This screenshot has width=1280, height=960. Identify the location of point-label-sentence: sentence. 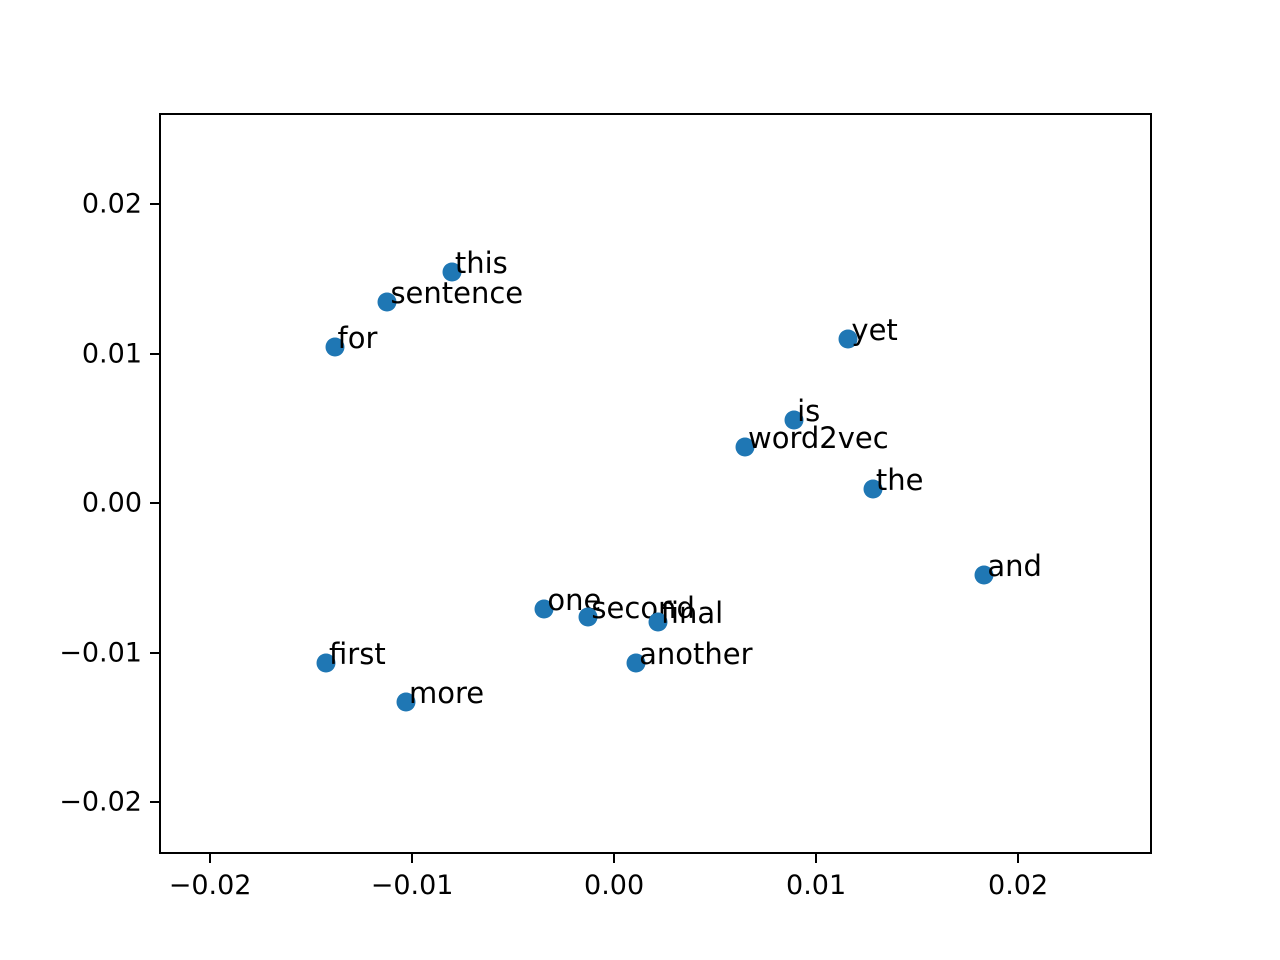
(457, 292).